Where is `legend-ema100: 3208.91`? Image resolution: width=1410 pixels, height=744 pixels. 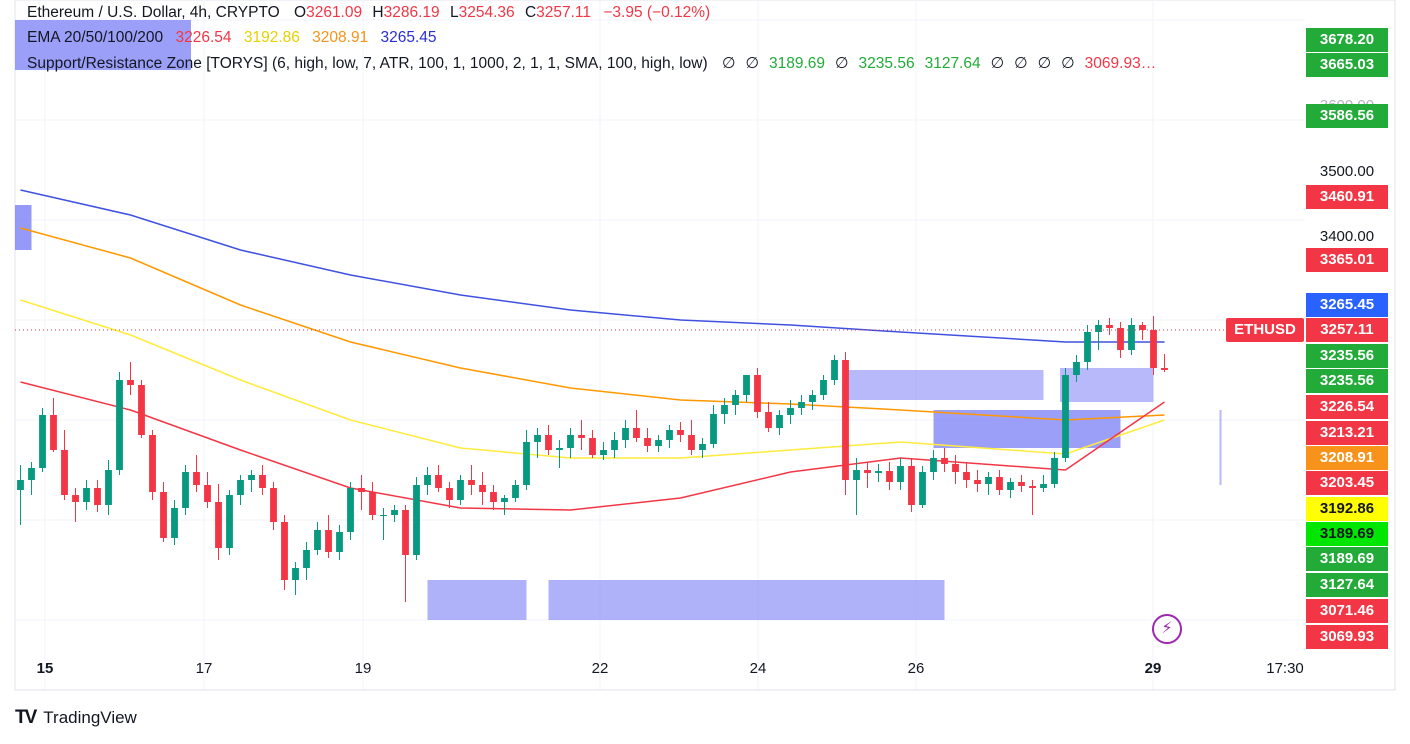 legend-ema100: 3208.91 is located at coordinates (340, 37).